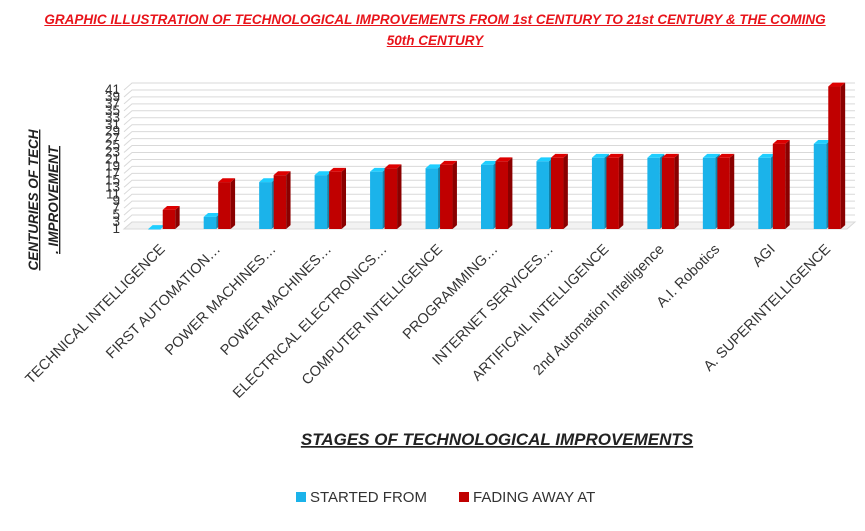 The height and width of the screenshot is (531, 865). I want to click on y-tick-label: 27, so click(112, 138).